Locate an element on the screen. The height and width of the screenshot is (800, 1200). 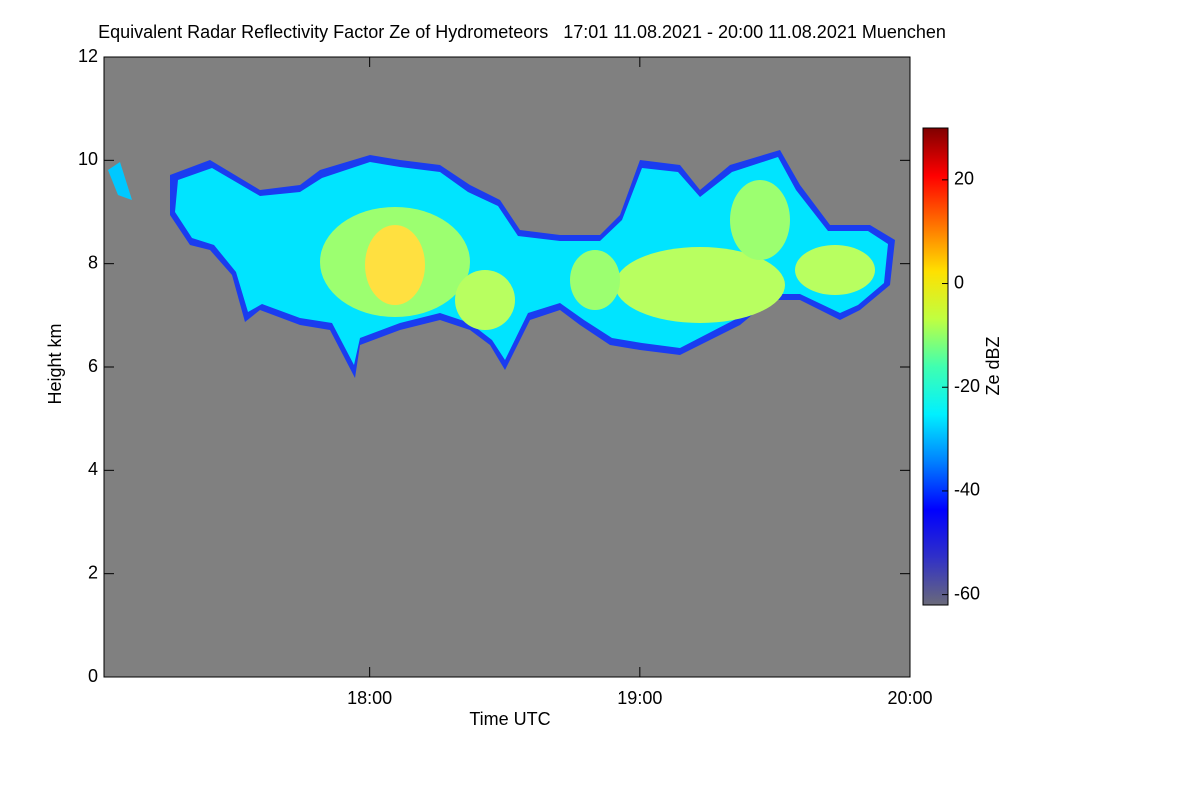
x-tick-label: 20:00 is located at coordinates (909, 698).